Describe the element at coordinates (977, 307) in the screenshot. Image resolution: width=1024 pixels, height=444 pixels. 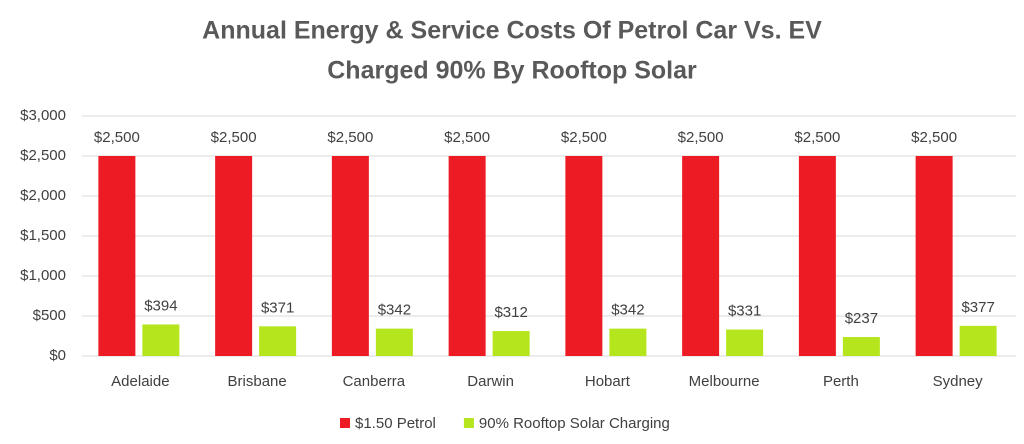
I see `data-label: $377` at that location.